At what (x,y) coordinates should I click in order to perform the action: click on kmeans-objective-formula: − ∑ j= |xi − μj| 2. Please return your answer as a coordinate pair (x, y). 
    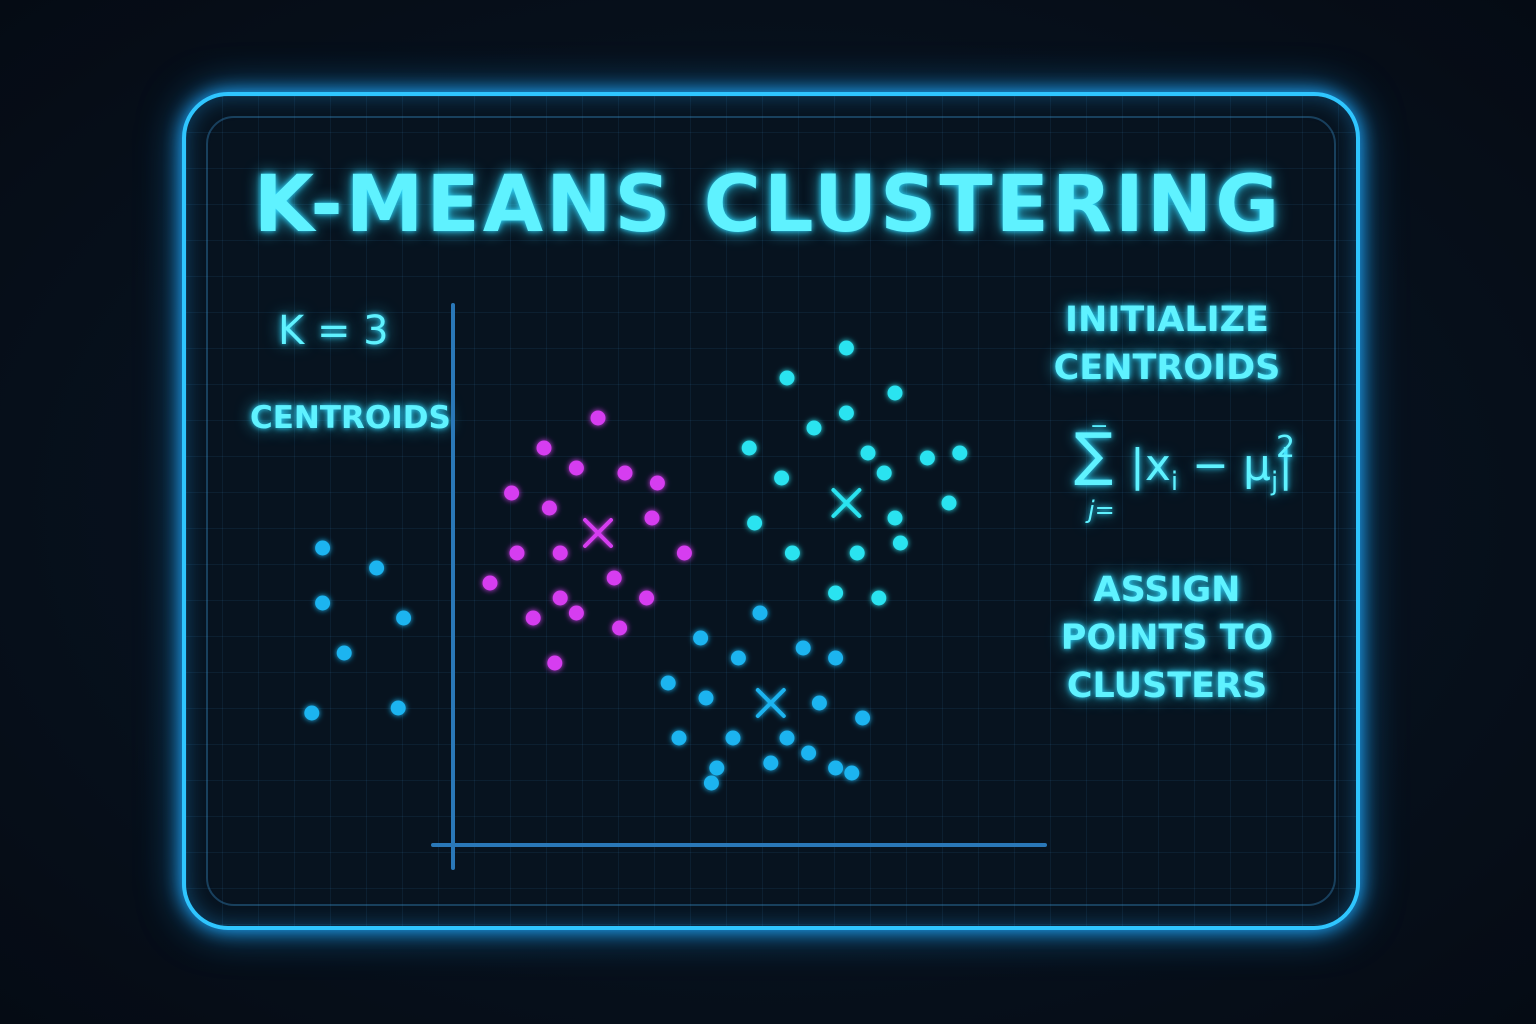
    Looking at the image, I should click on (1190, 472).